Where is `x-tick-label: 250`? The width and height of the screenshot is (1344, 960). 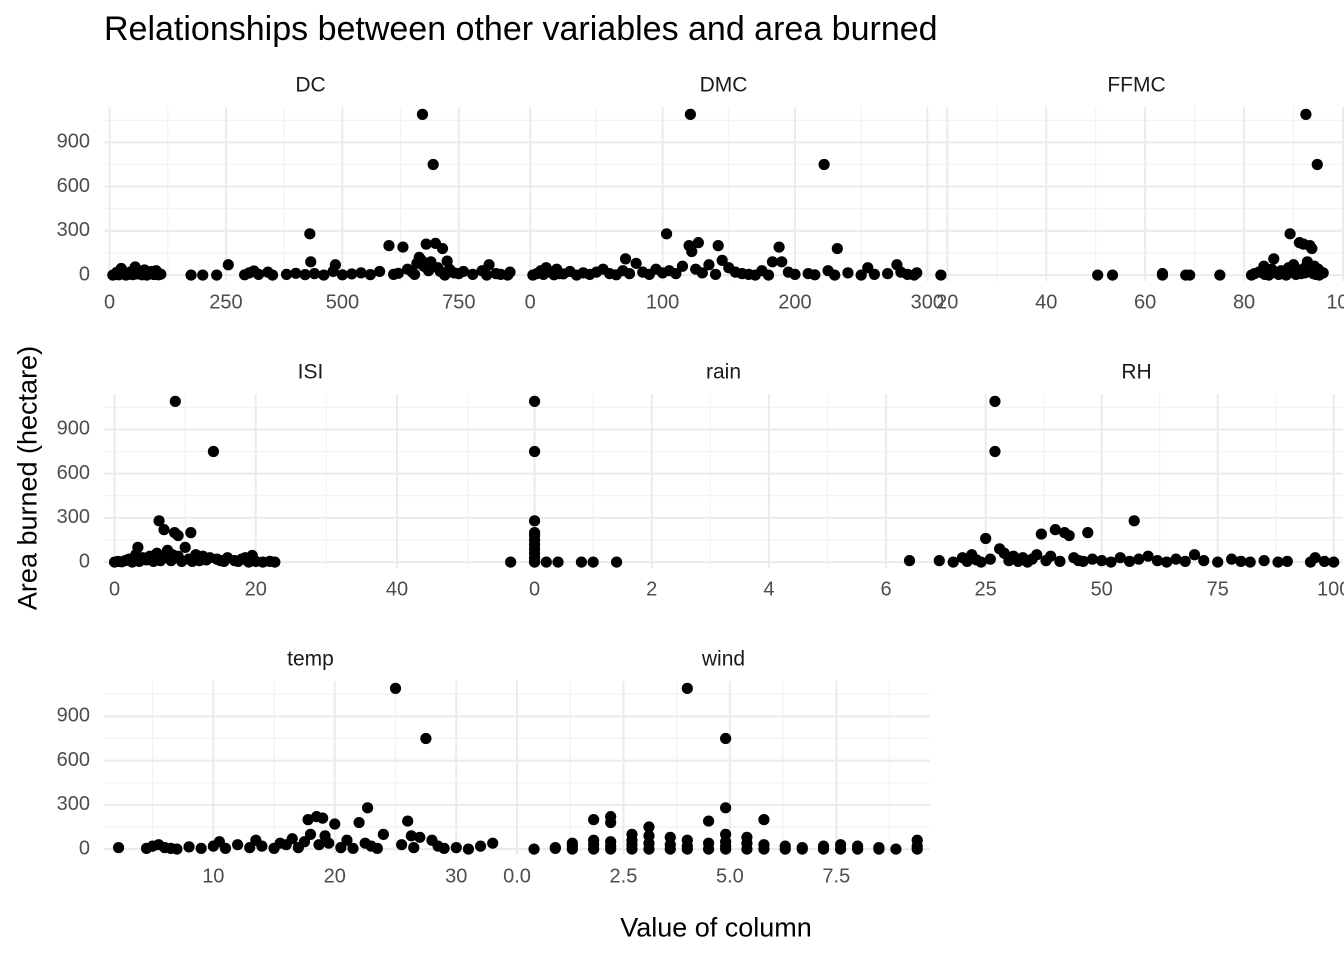 x-tick-label: 250 is located at coordinates (225, 302).